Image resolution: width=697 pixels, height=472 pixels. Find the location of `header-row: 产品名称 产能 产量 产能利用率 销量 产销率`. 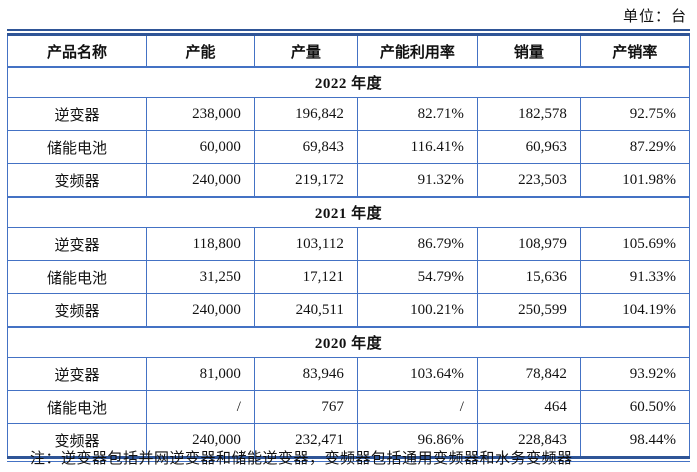

header-row: 产品名称 产能 产量 产能利用率 销量 产销率 is located at coordinates (348, 52).